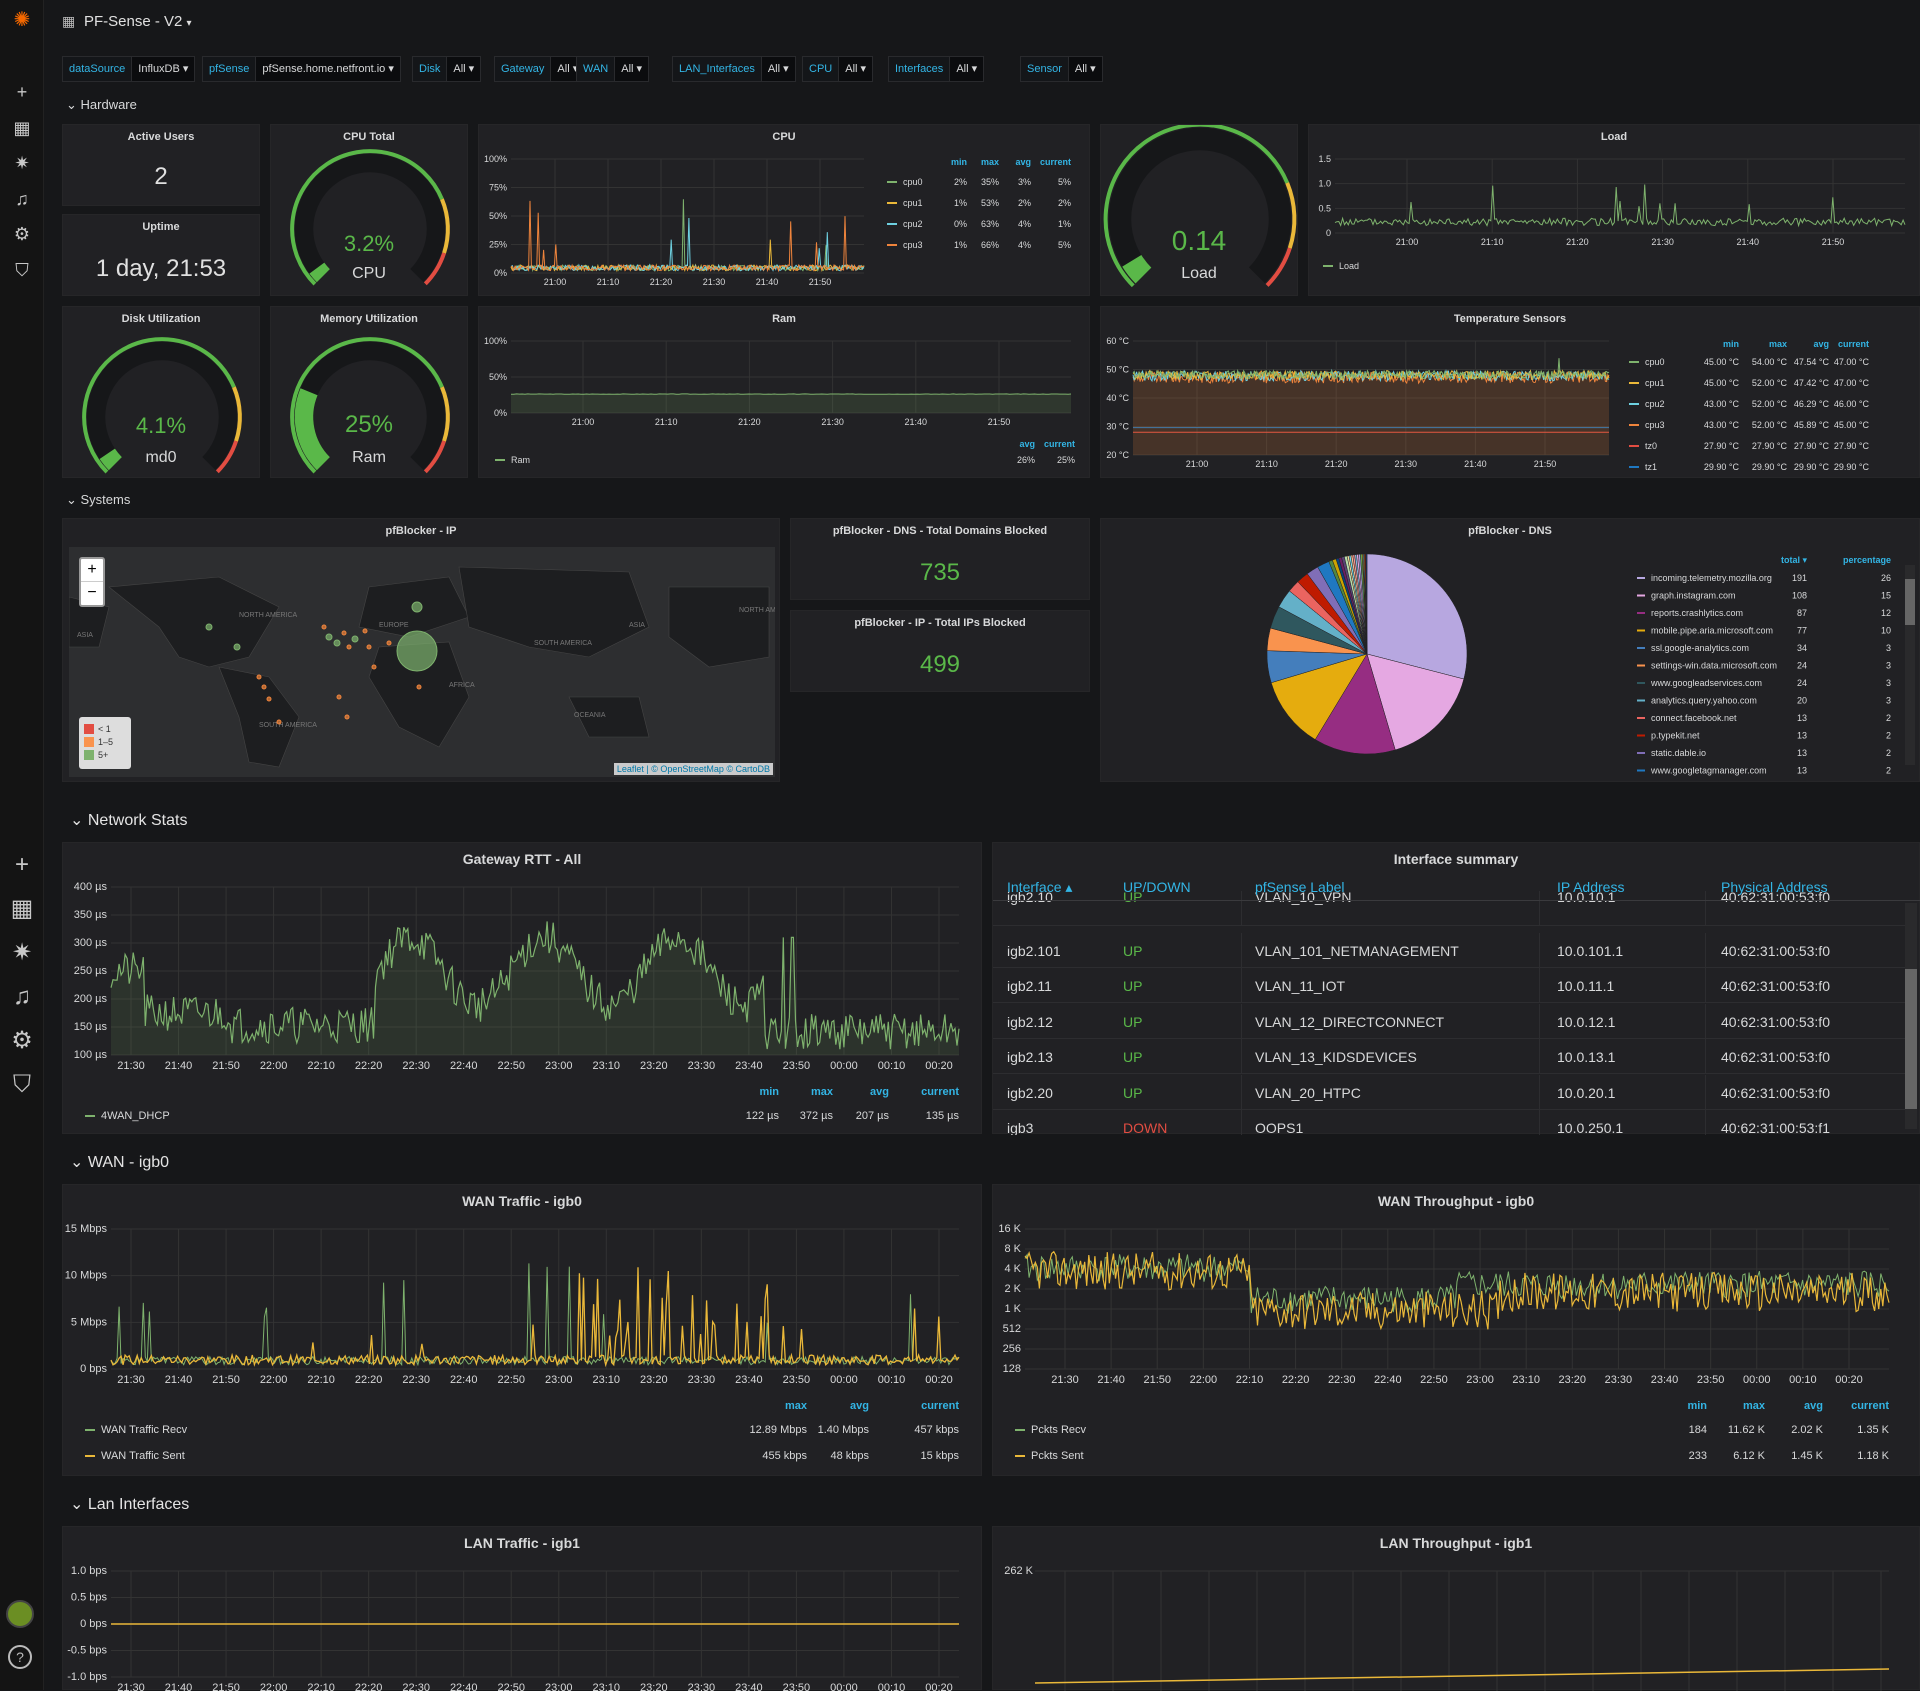  Describe the element at coordinates (1708, 771) in the screenshot. I see `legend-series-name: www.googletagmanager.com` at that location.